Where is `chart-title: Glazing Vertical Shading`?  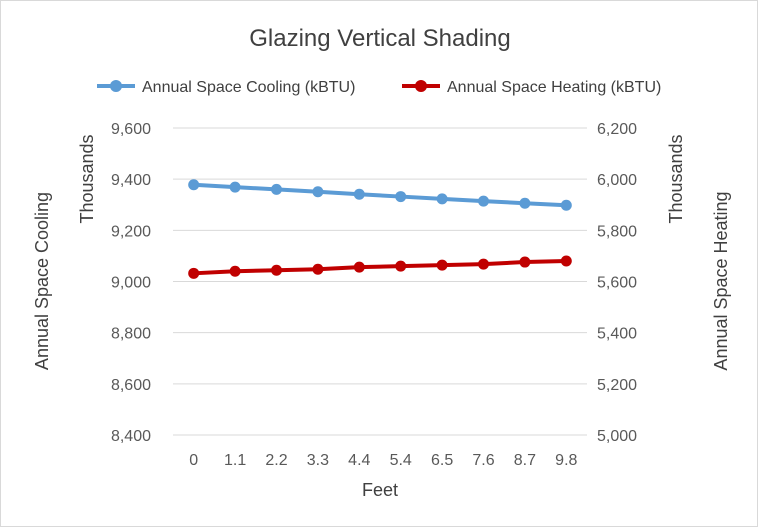 chart-title: Glazing Vertical Shading is located at coordinates (380, 38).